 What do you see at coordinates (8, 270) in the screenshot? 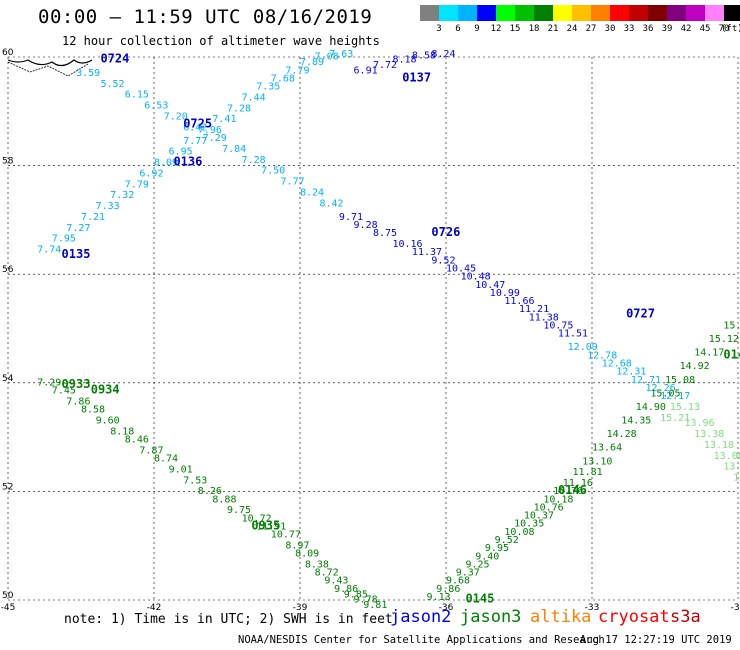
I see `y-tick-label: 56` at bounding box center [8, 270].